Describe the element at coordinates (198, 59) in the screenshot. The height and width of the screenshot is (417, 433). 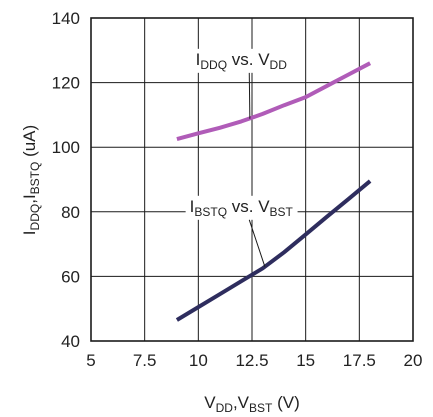
I see `iddq-annotation-label-part: I` at that location.